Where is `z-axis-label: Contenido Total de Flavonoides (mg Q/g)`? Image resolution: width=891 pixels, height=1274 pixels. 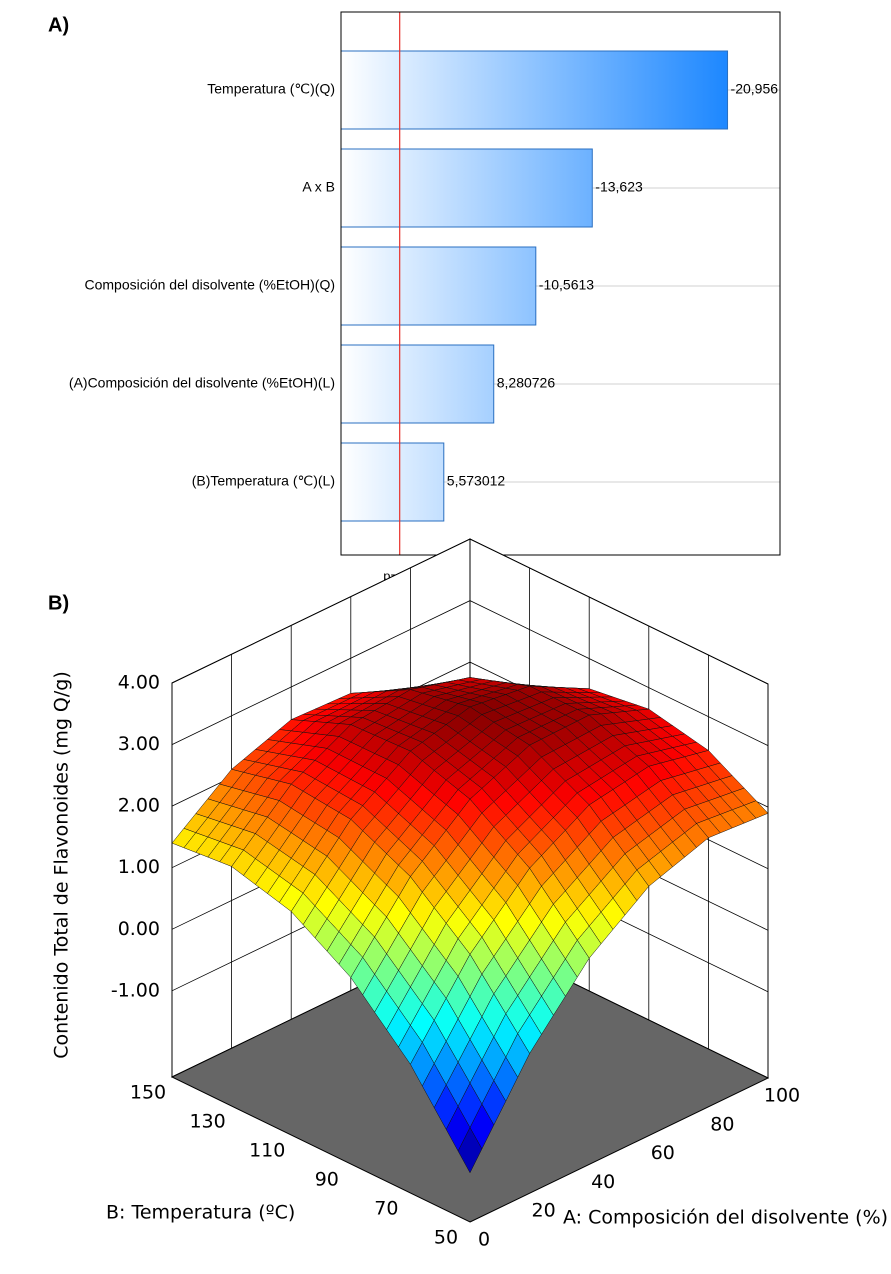
z-axis-label: Contenido Total de Flavonoides (mg Q/g) is located at coordinates (62, 865).